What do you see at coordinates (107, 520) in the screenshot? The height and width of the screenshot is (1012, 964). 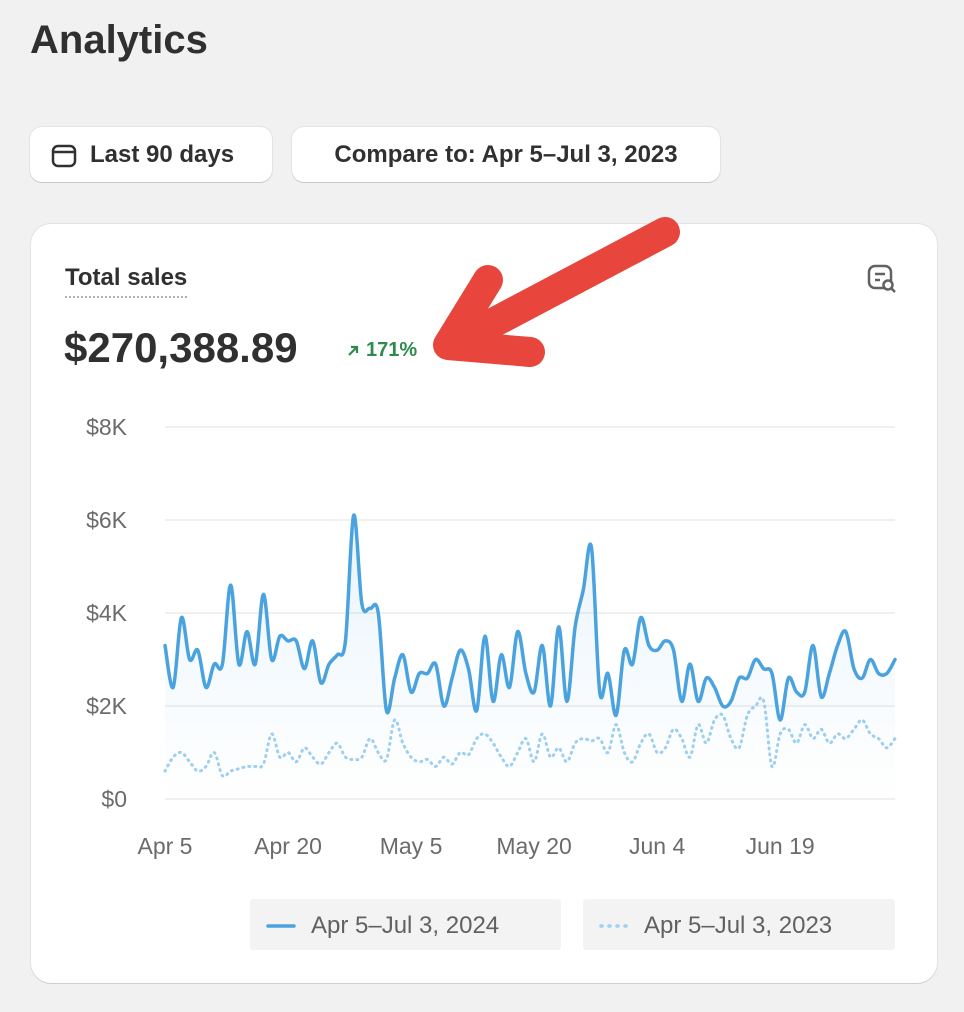 I see `y-tick-label: $6K` at bounding box center [107, 520].